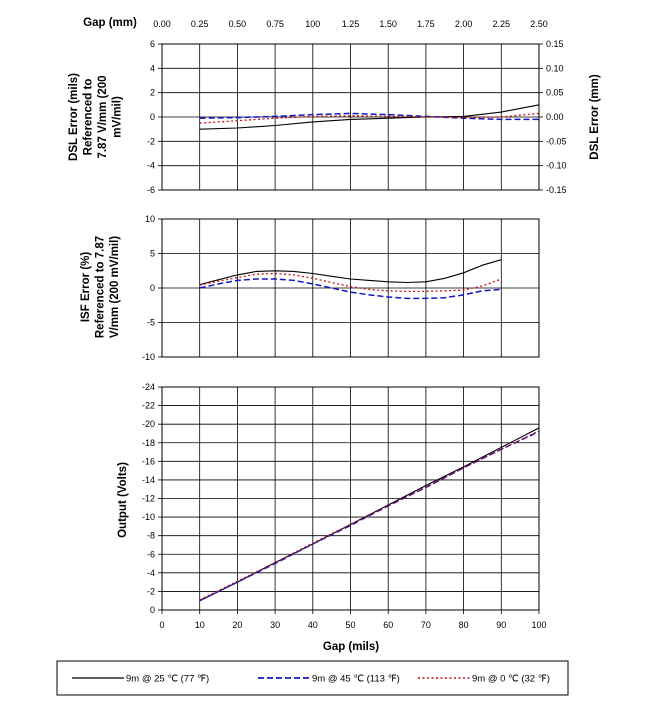 This screenshot has height=714, width=645. What do you see at coordinates (388, 24) in the screenshot?
I see `top-x-tick-label: 1.50` at bounding box center [388, 24].